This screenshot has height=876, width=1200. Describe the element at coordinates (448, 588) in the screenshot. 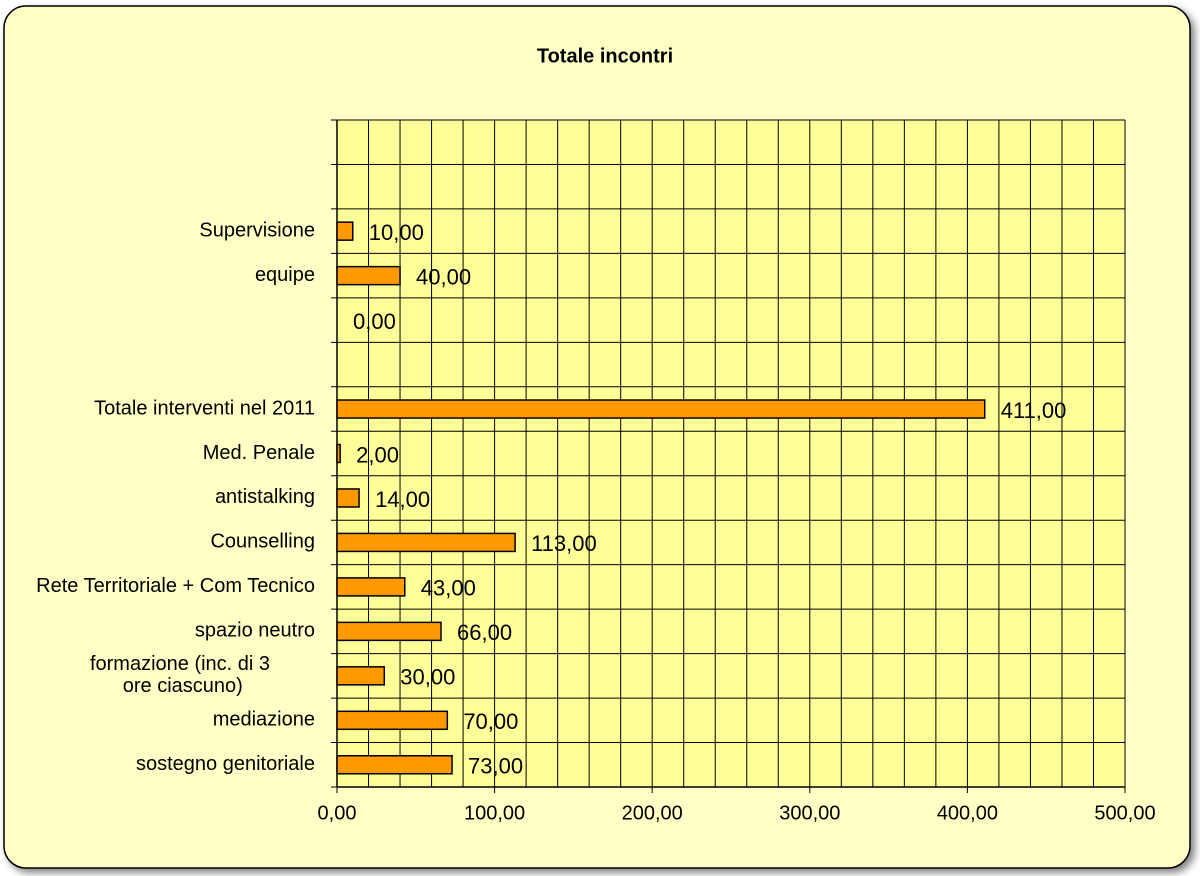

I see `value-label: 43,00` at that location.